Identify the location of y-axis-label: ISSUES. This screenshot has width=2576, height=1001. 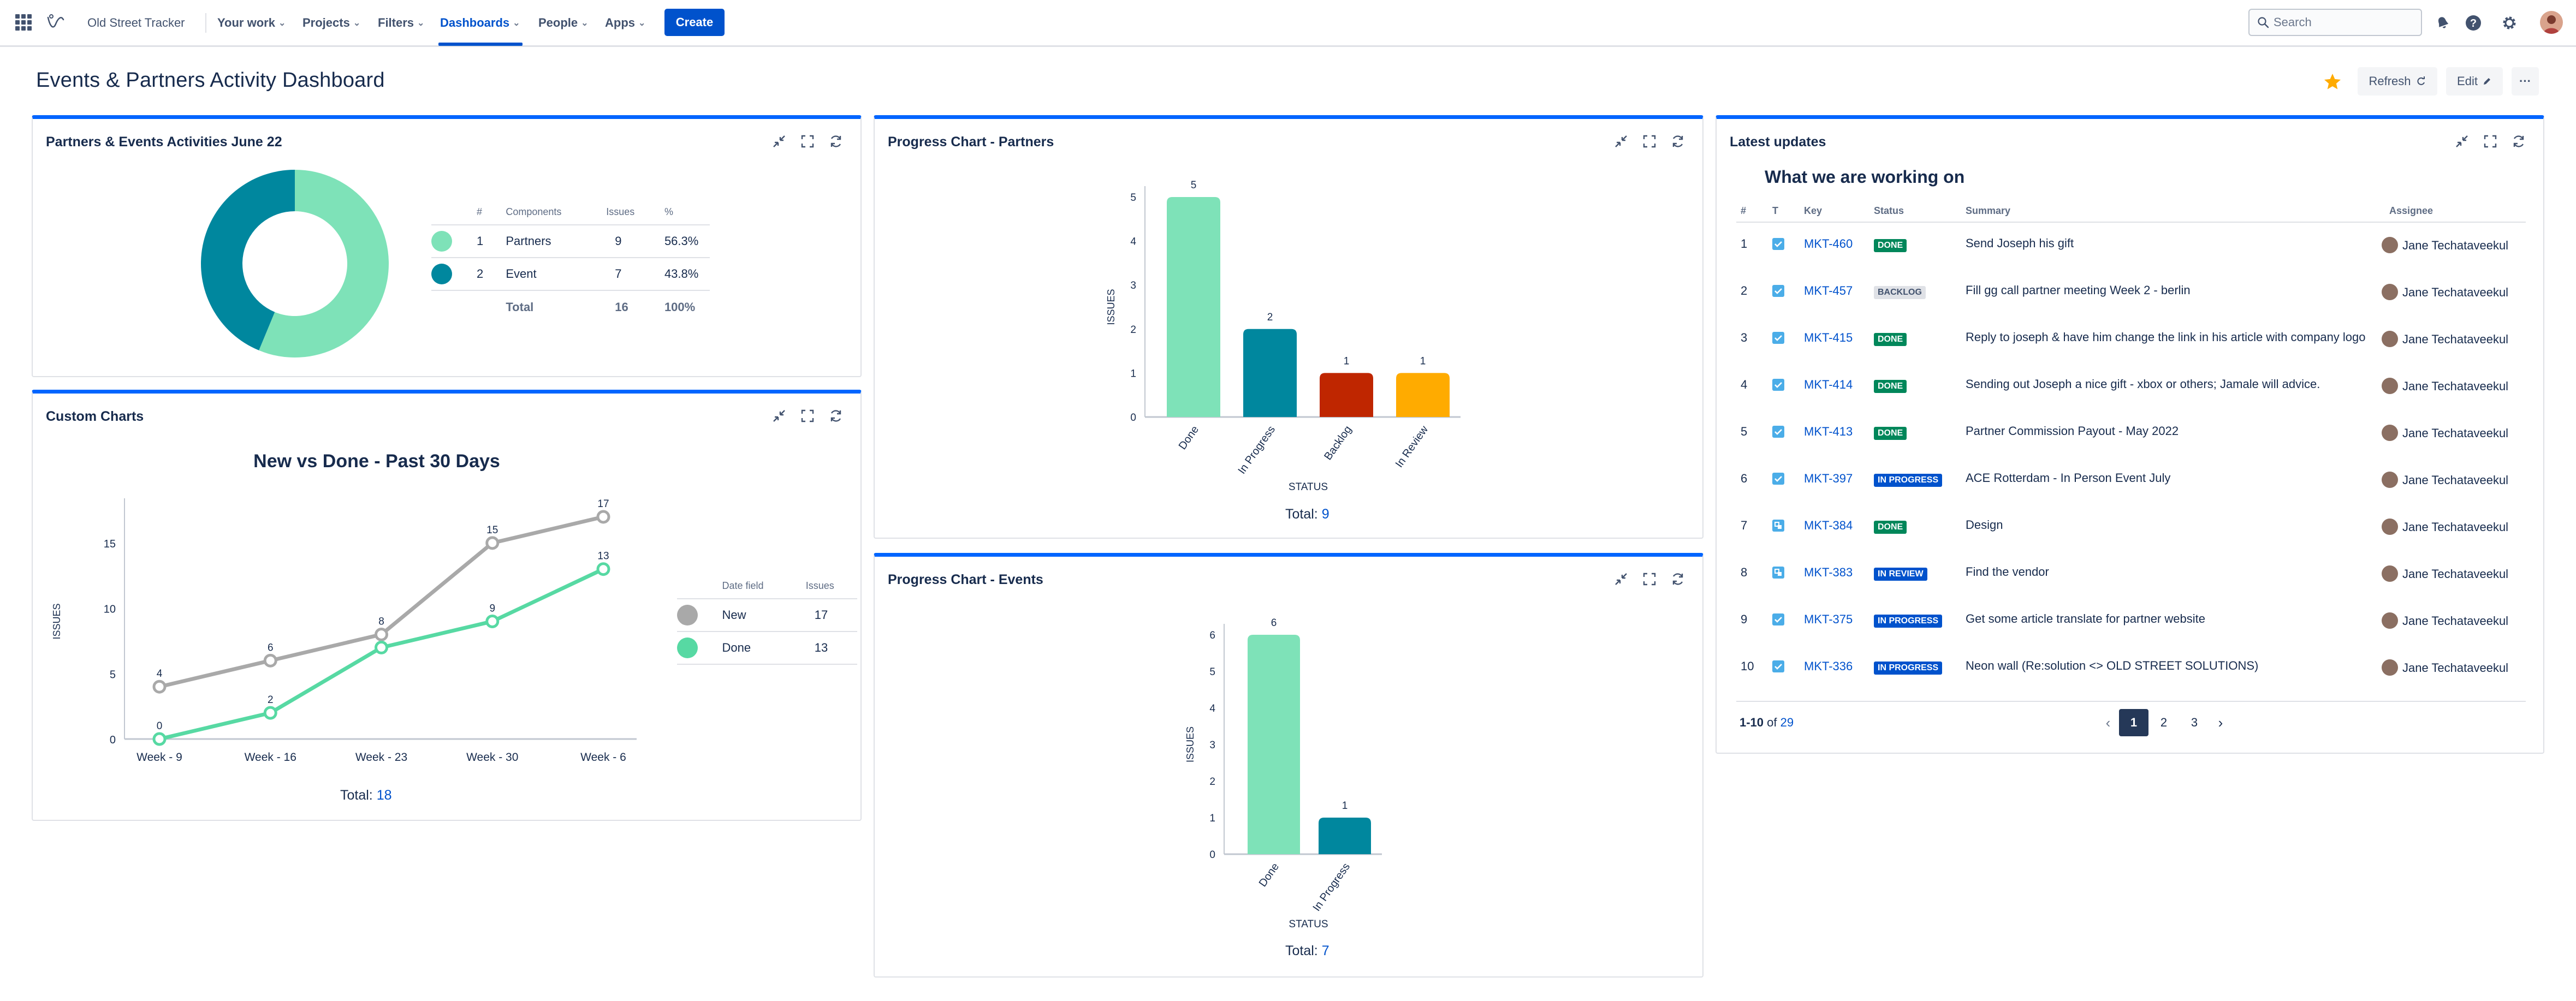
(56, 621).